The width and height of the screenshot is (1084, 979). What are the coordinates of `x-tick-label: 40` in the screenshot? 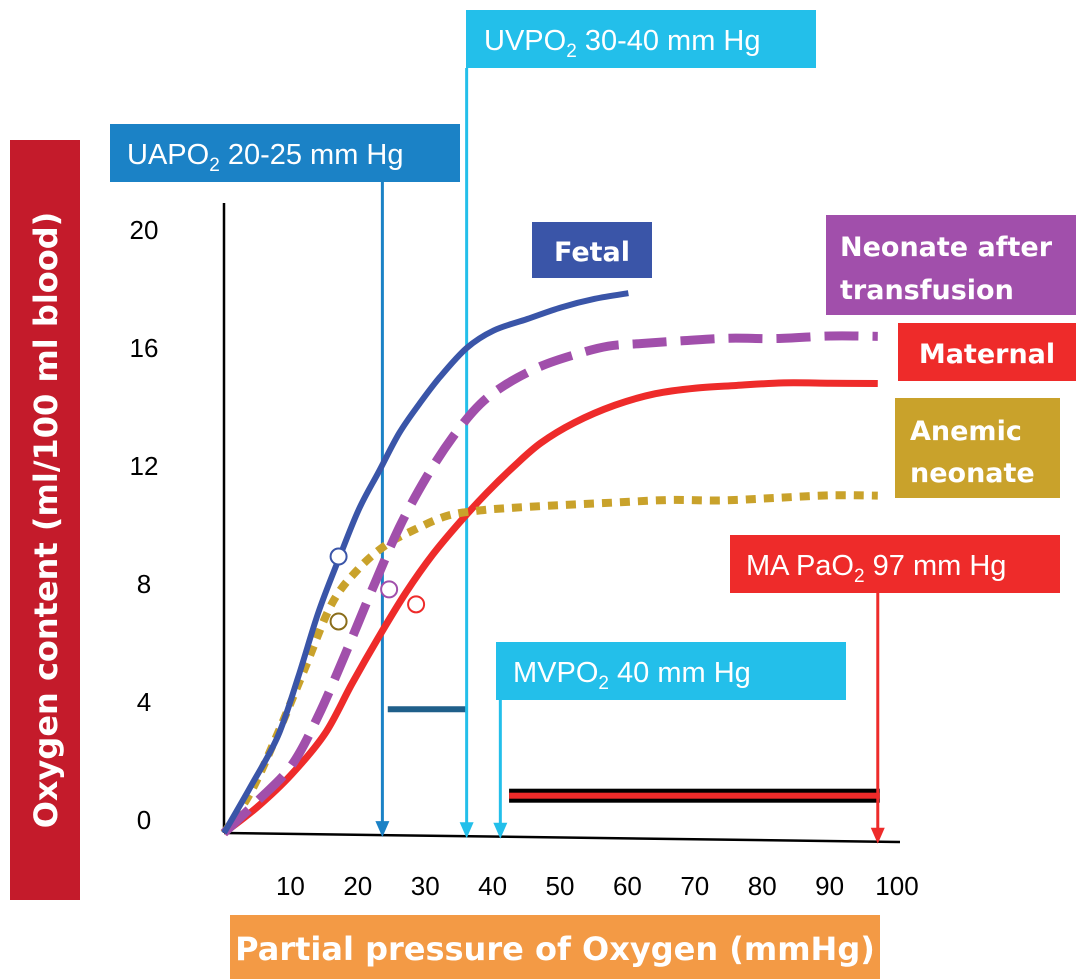 It's located at (492, 886).